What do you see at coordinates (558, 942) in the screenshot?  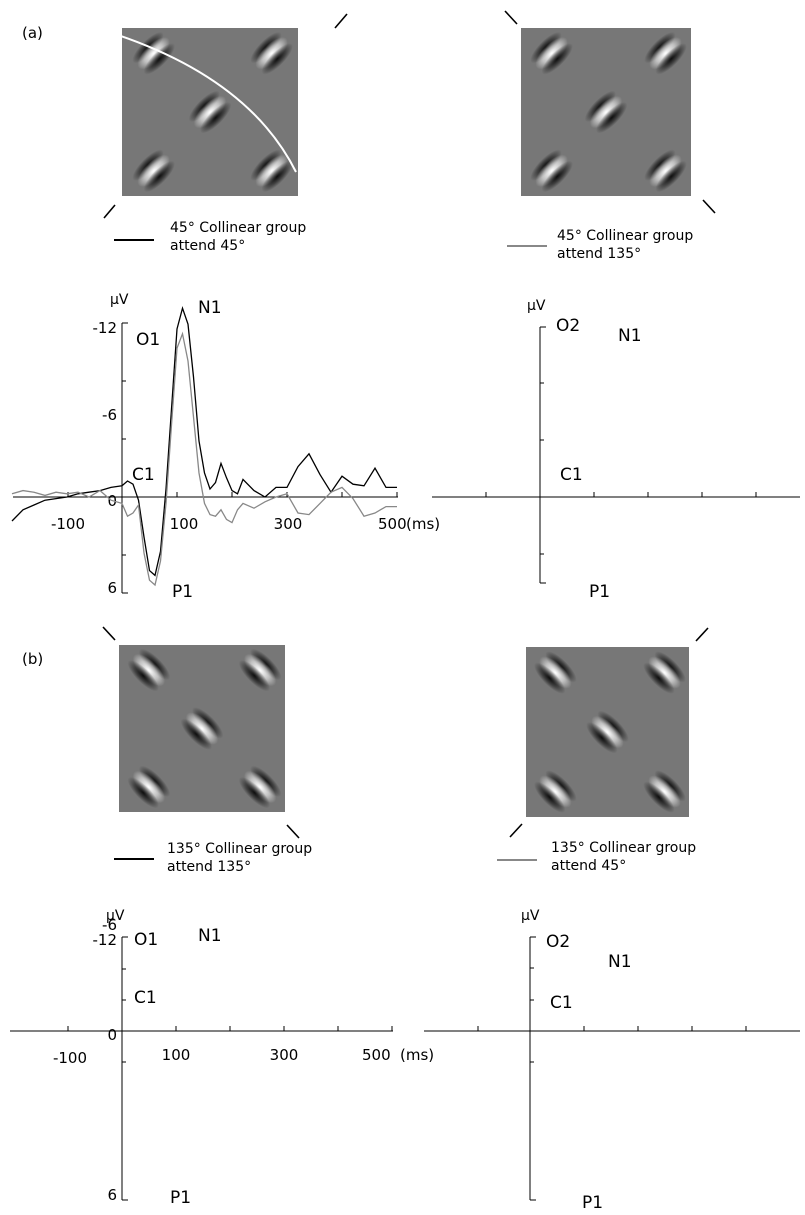 I see `electrode-label: O2` at bounding box center [558, 942].